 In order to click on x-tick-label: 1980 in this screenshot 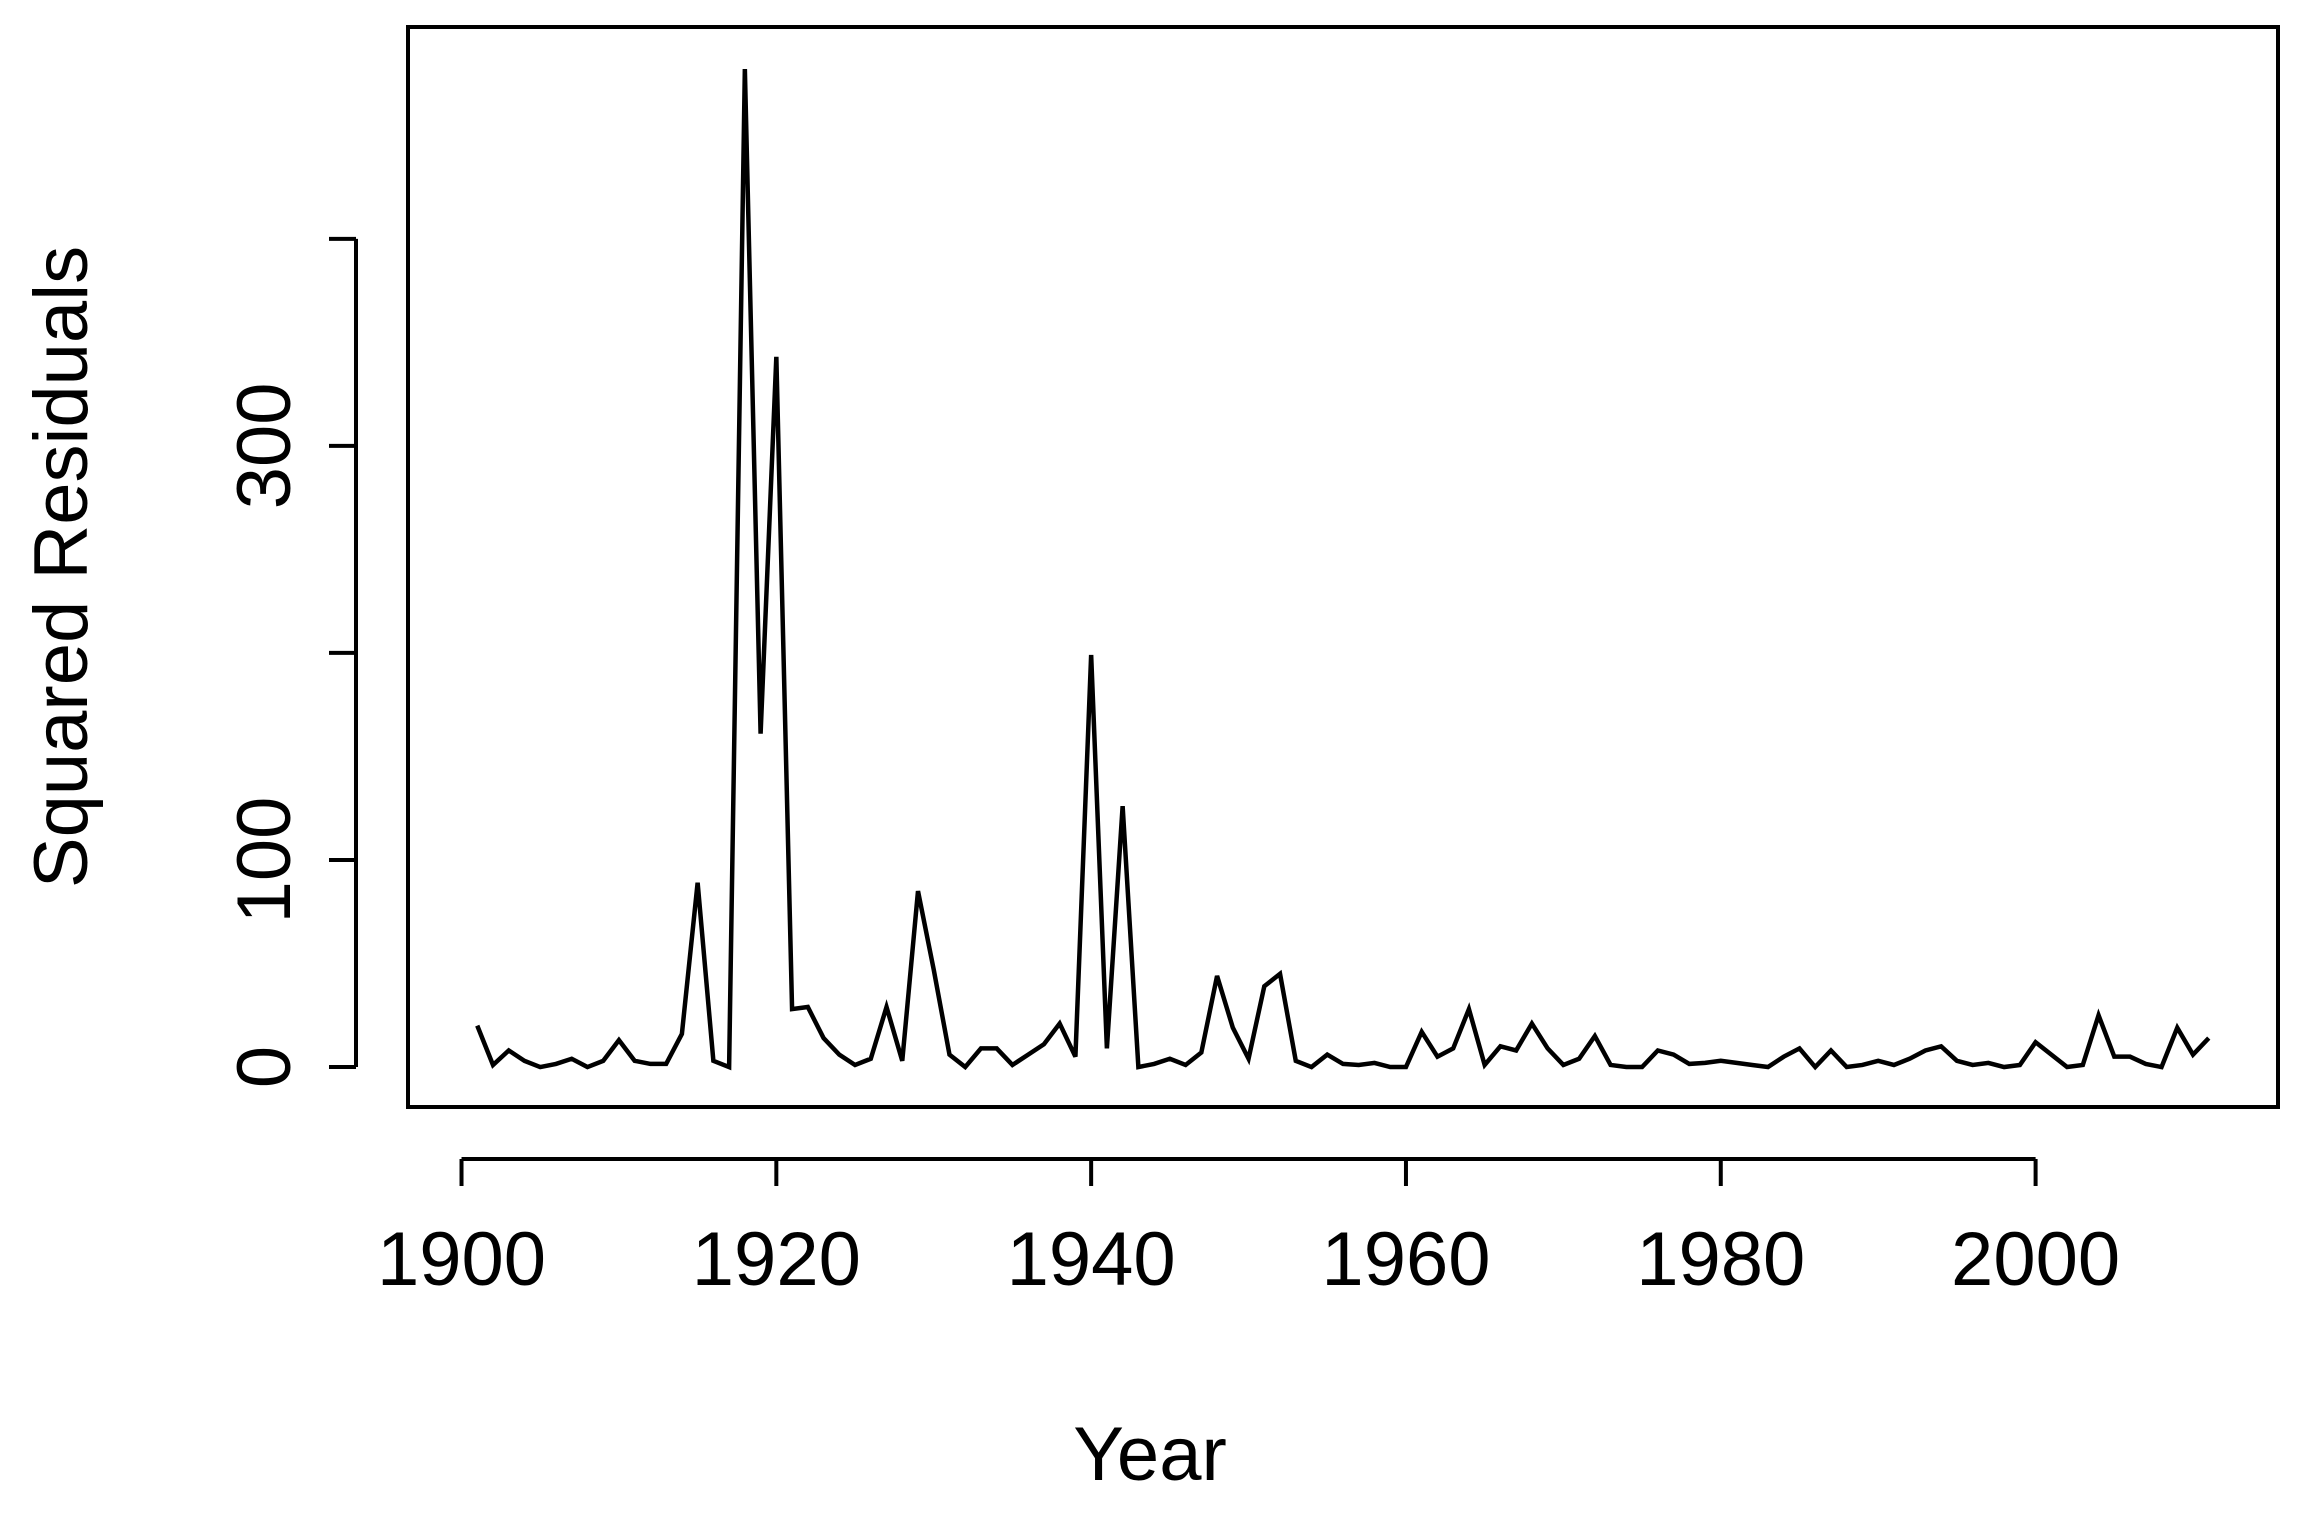, I will do `click(1720, 1259)`.